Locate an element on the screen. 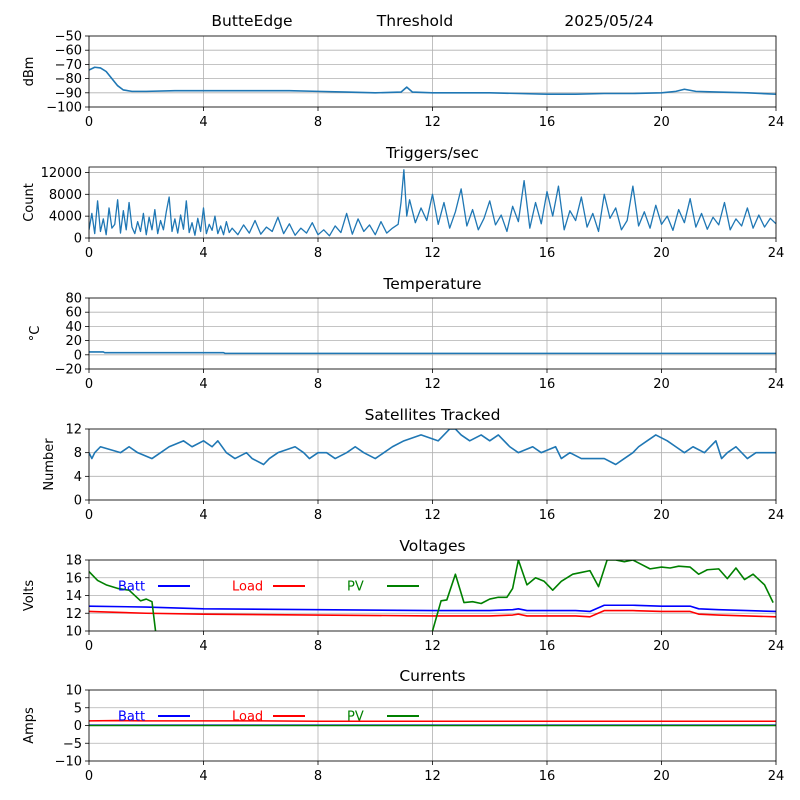 The height and width of the screenshot is (800, 800). y-tick-label: 16 is located at coordinates (73, 578).